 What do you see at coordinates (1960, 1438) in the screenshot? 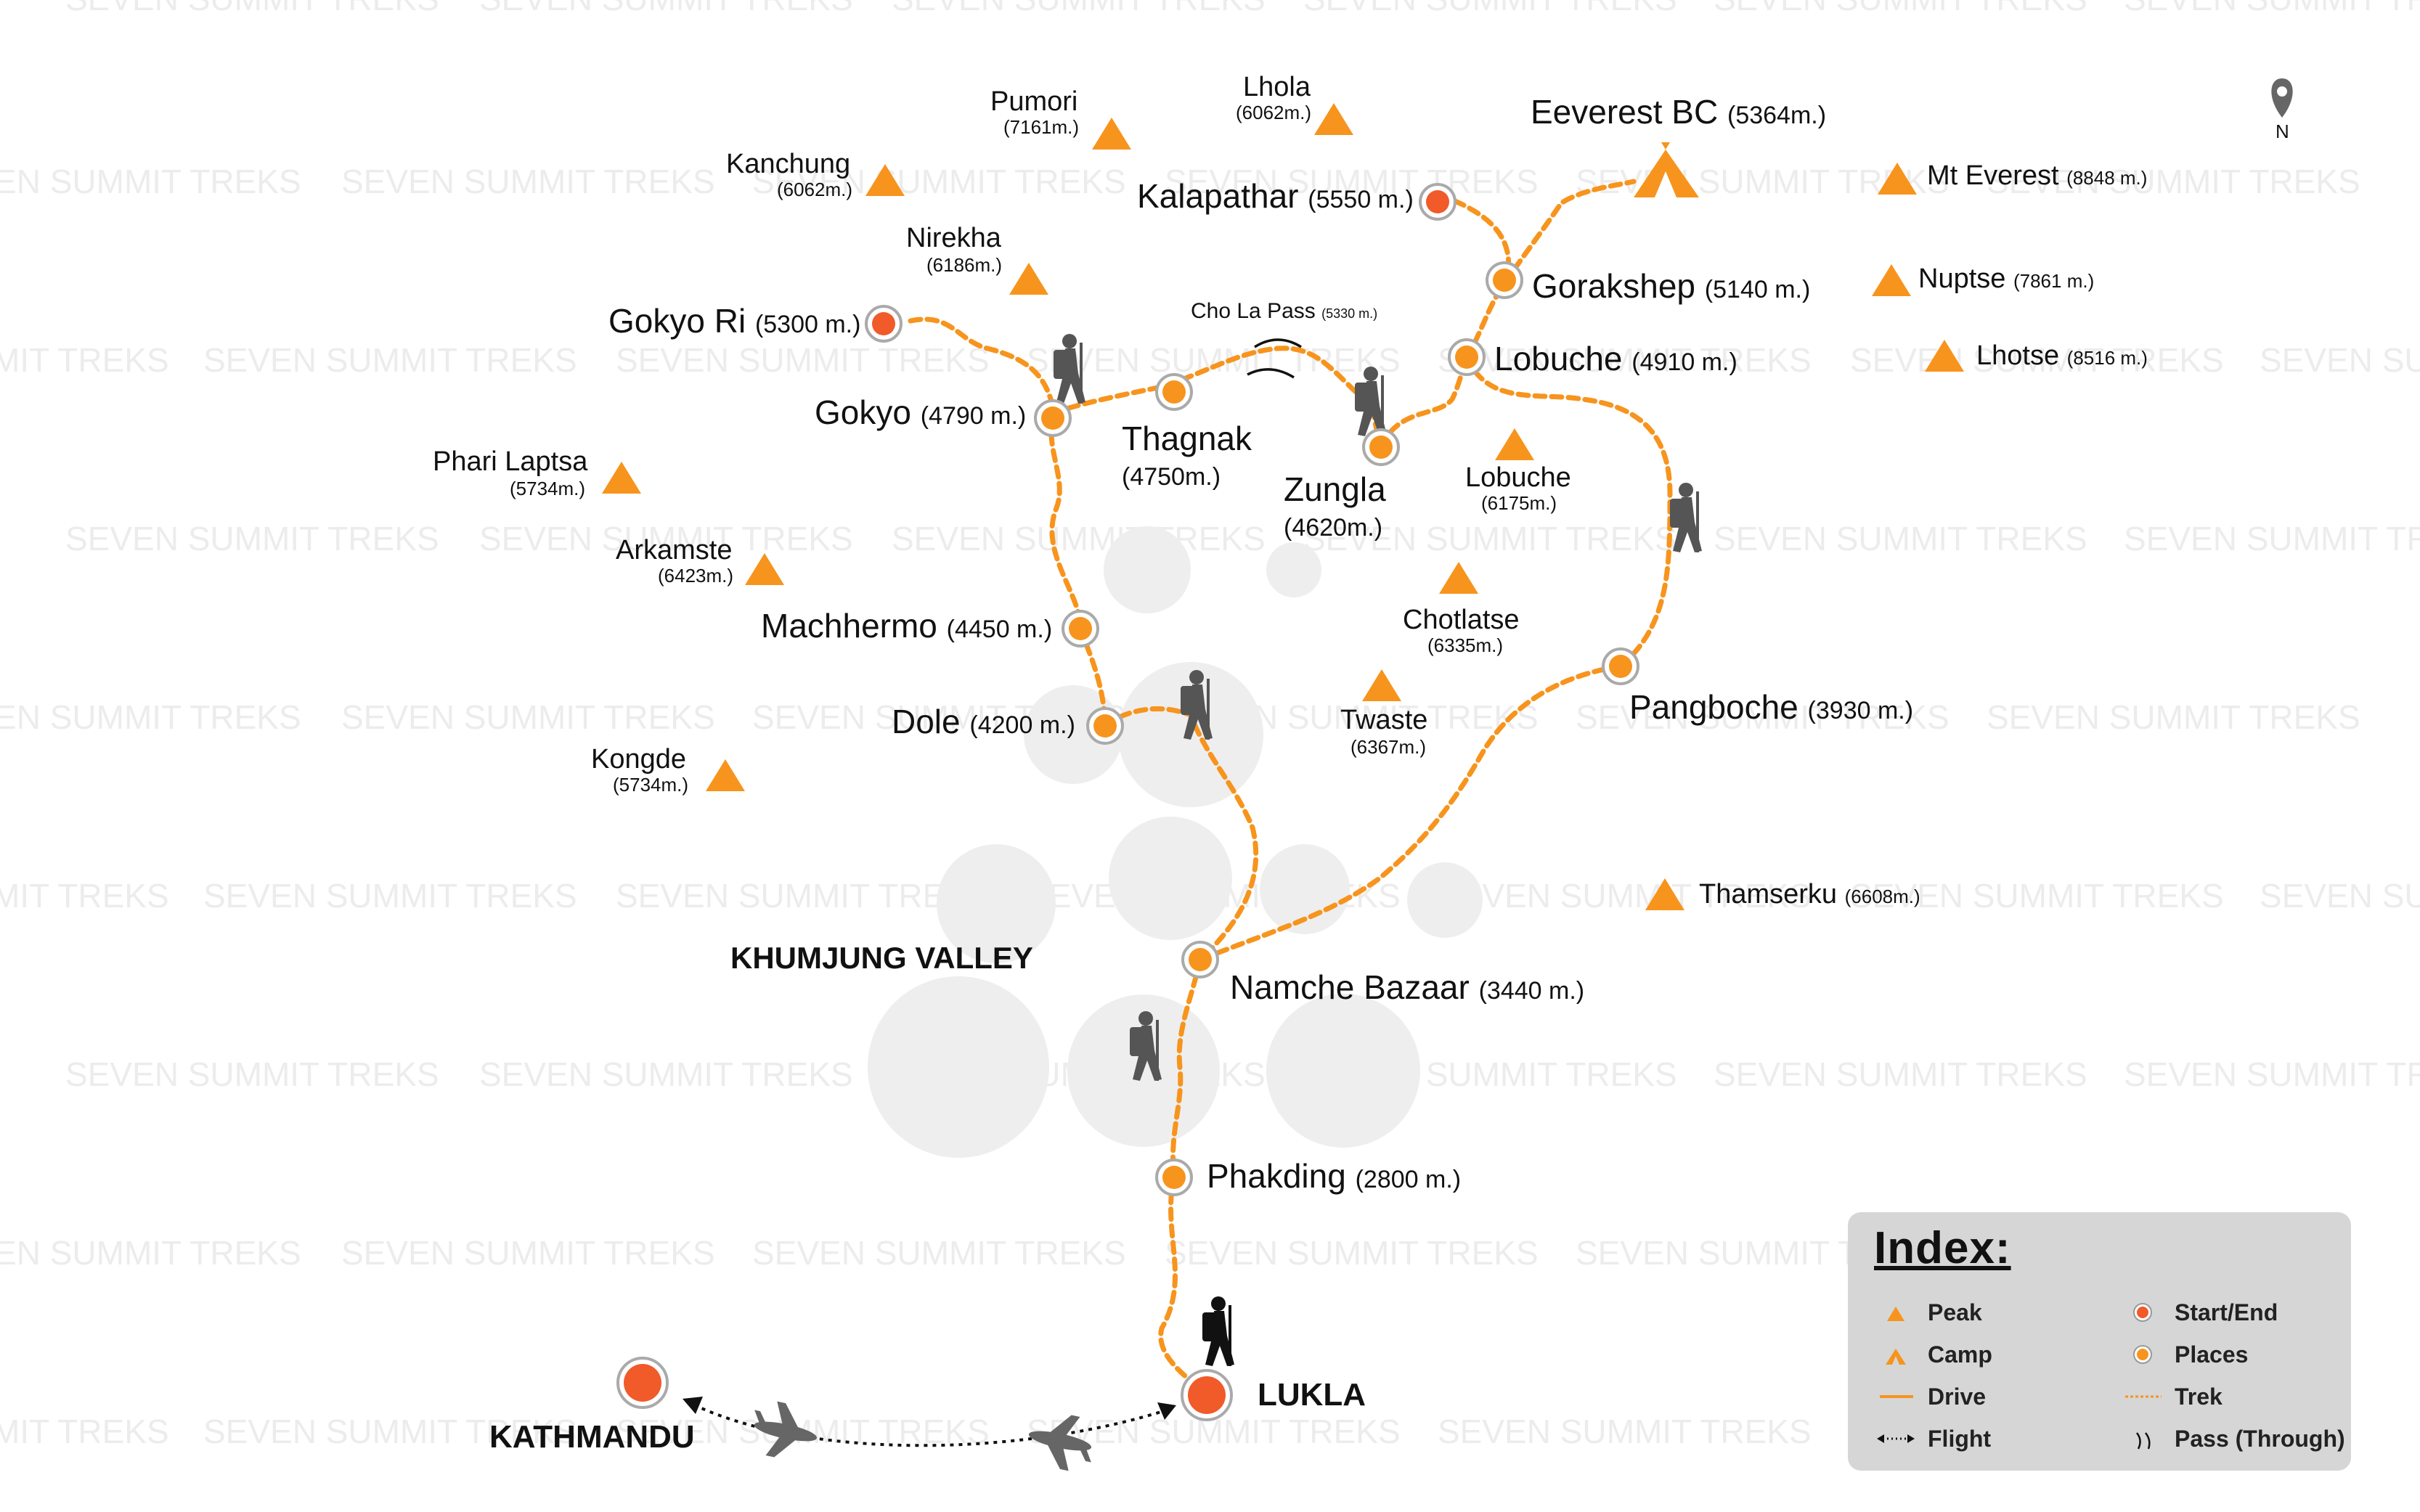
I see `legend-label: Flight` at bounding box center [1960, 1438].